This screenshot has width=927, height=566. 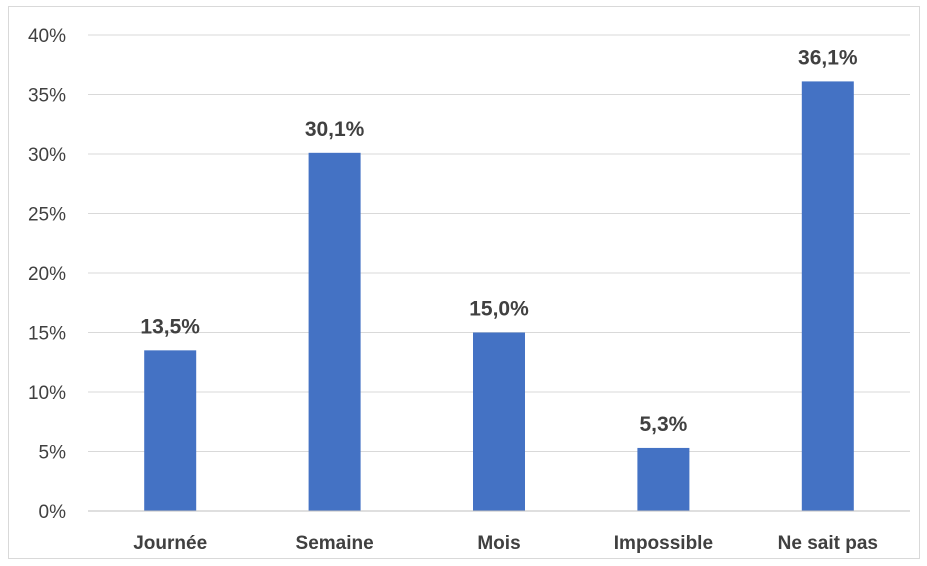 What do you see at coordinates (499, 309) in the screenshot?
I see `data-label: 15,0%` at bounding box center [499, 309].